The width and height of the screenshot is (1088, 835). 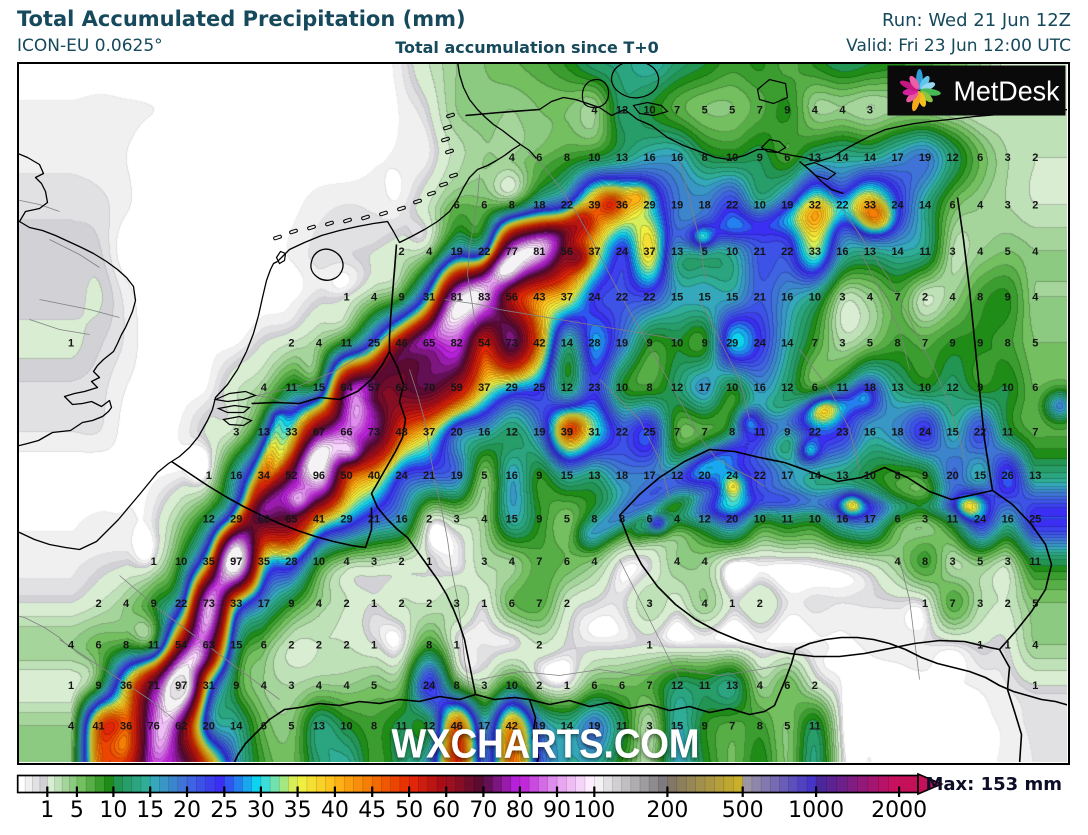 I want to click on grid-value: 81, so click(x=539, y=252).